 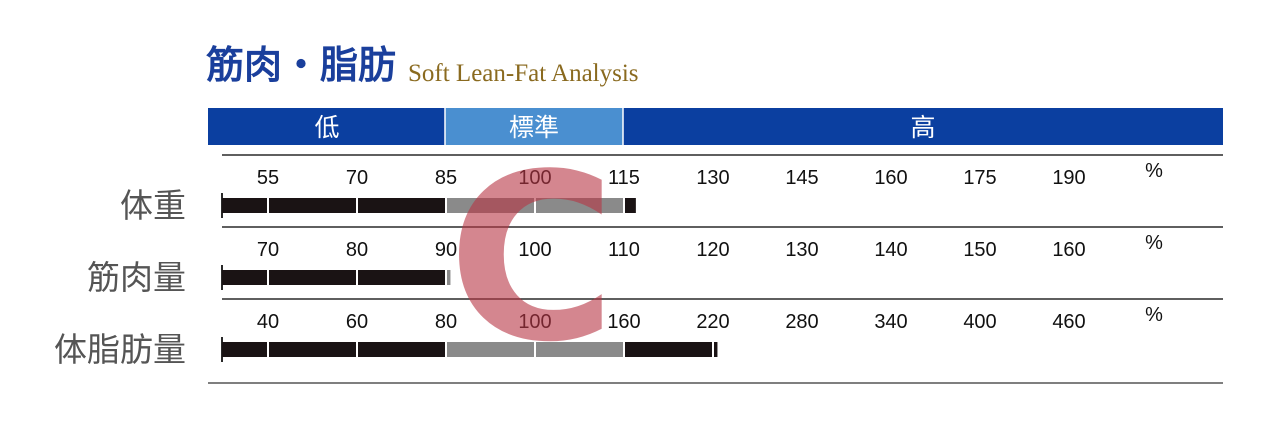 I want to click on range-label: 標準, so click(x=534, y=127).